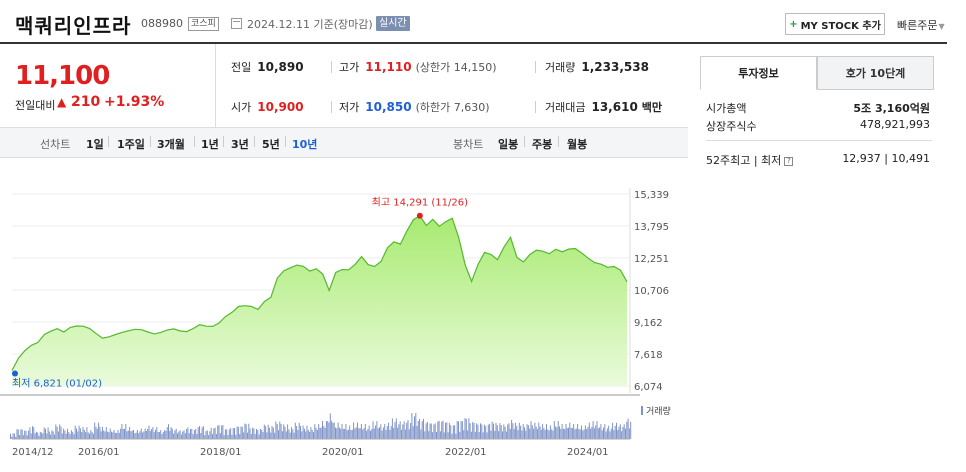  What do you see at coordinates (95, 144) in the screenshot?
I see `period-1d: 1일` at bounding box center [95, 144].